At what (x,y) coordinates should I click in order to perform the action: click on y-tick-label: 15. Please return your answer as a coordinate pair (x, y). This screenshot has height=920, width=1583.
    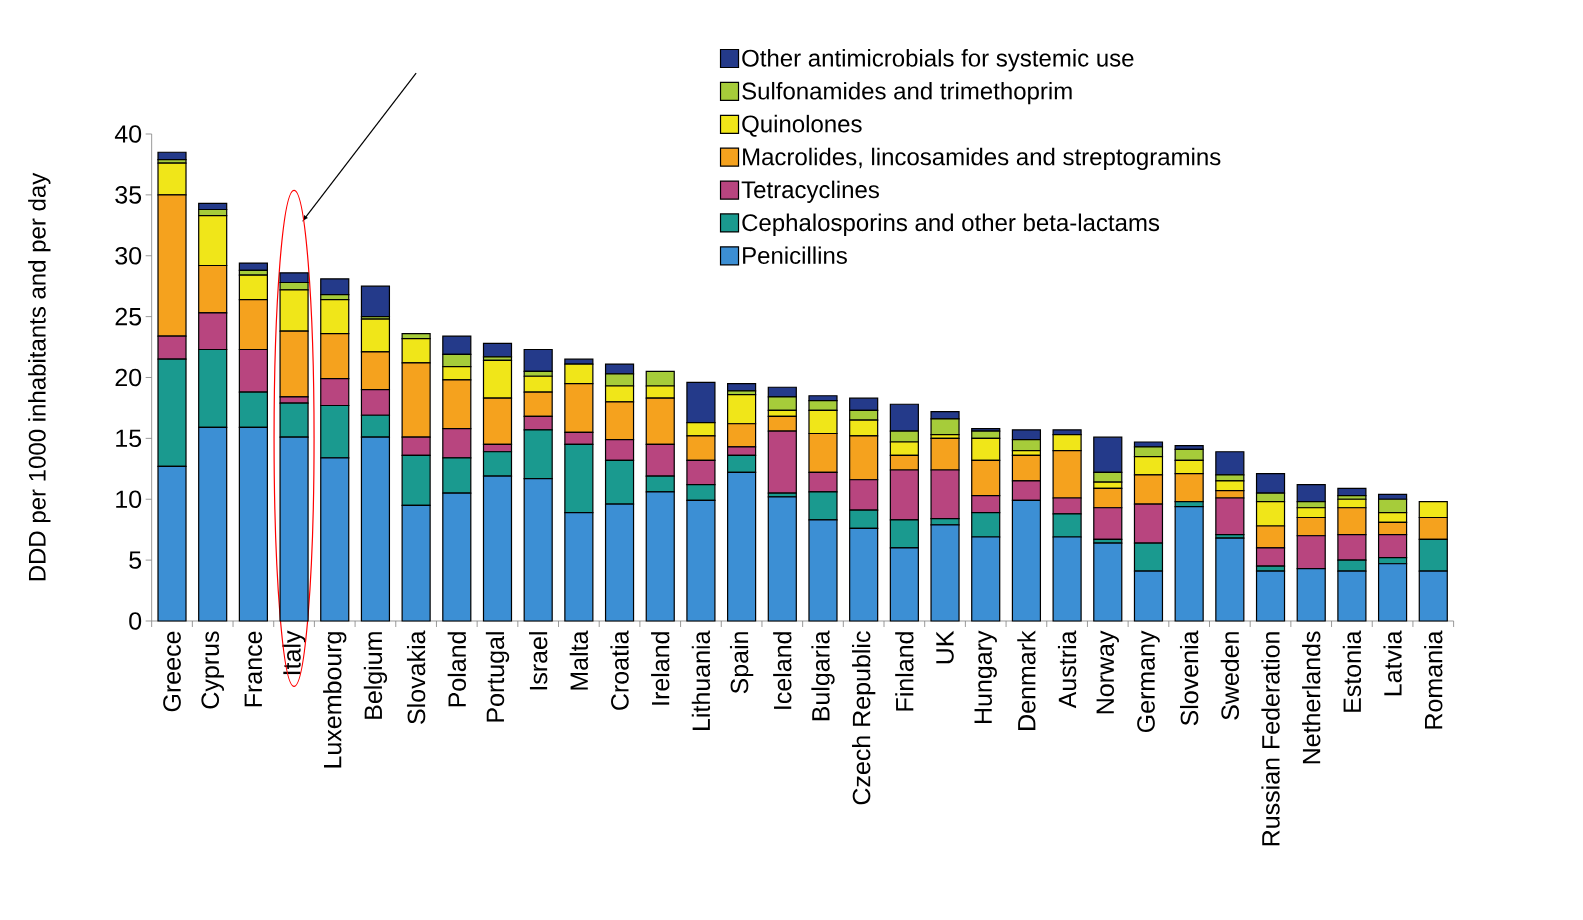
    Looking at the image, I should click on (129, 438).